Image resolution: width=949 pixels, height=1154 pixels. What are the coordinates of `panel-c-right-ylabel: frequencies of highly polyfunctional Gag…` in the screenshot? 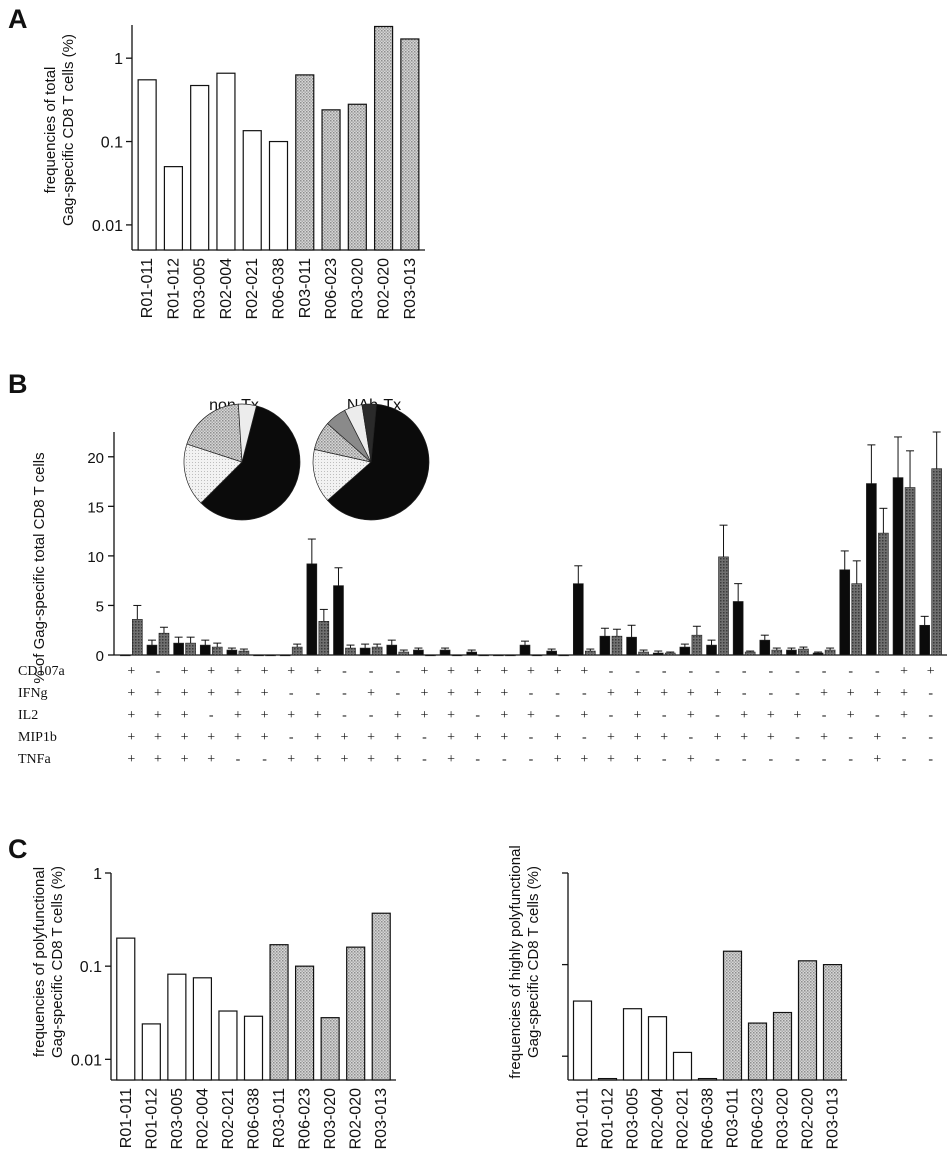 It's located at (524, 961).